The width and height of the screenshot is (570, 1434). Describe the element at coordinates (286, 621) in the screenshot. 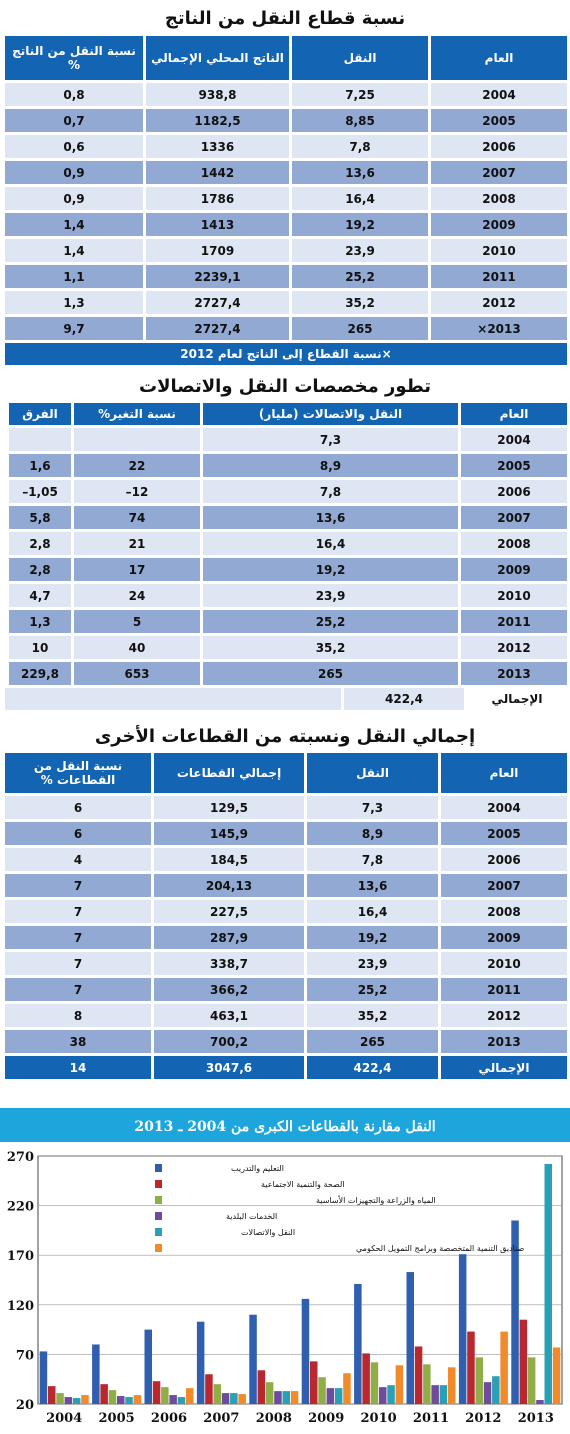

I see `table-row: 2011 25,2 5 1,3` at that location.